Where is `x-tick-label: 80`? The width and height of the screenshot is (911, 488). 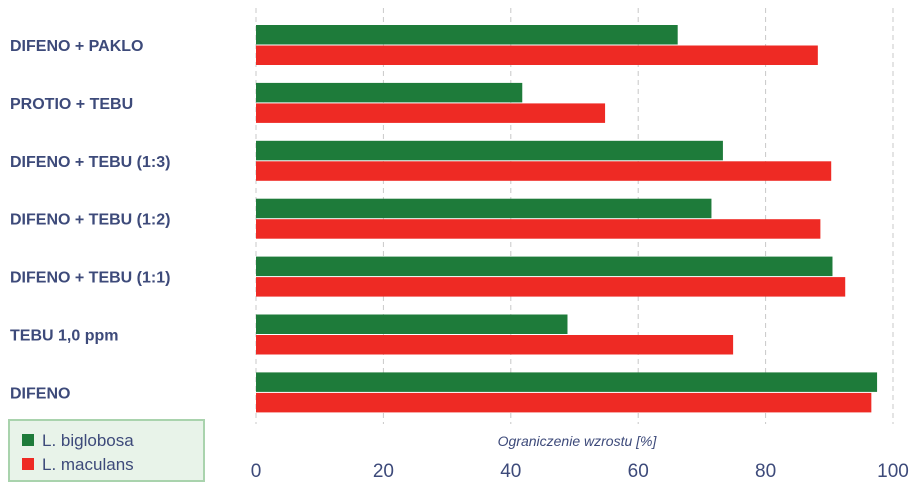 x-tick-label: 80 is located at coordinates (765, 471).